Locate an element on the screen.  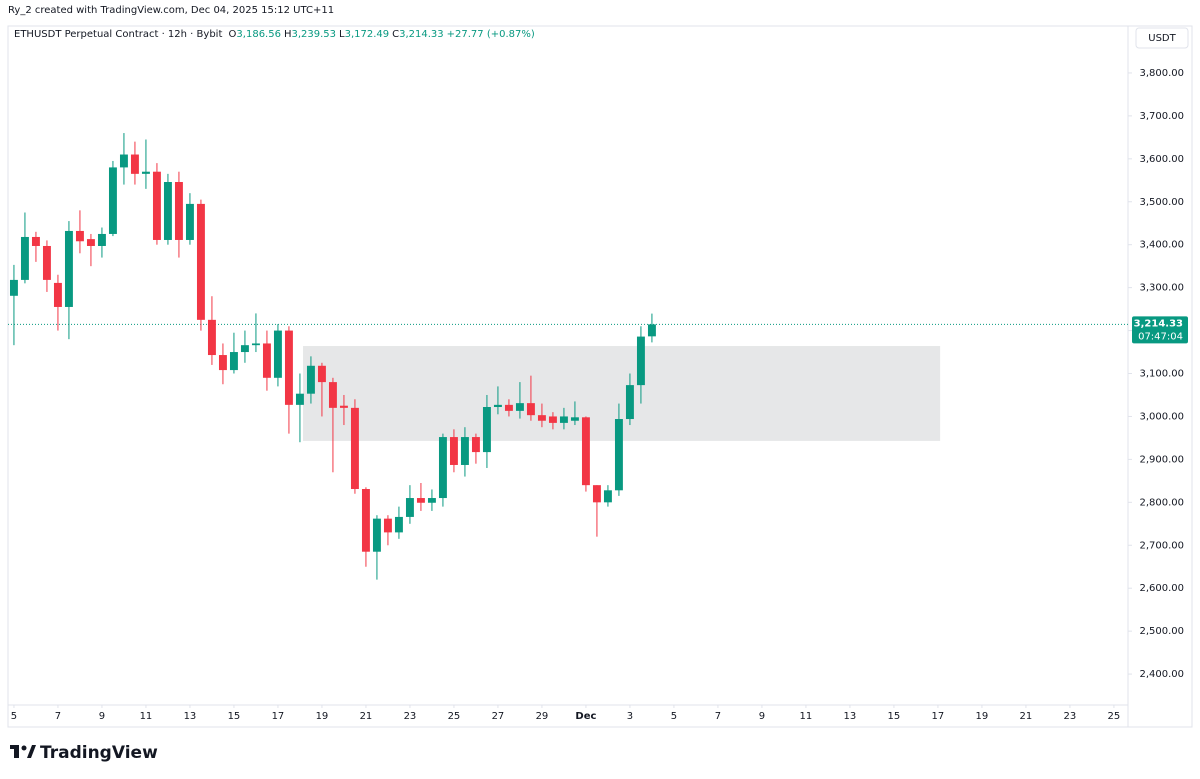
ohlc-key: H is located at coordinates (287, 34).